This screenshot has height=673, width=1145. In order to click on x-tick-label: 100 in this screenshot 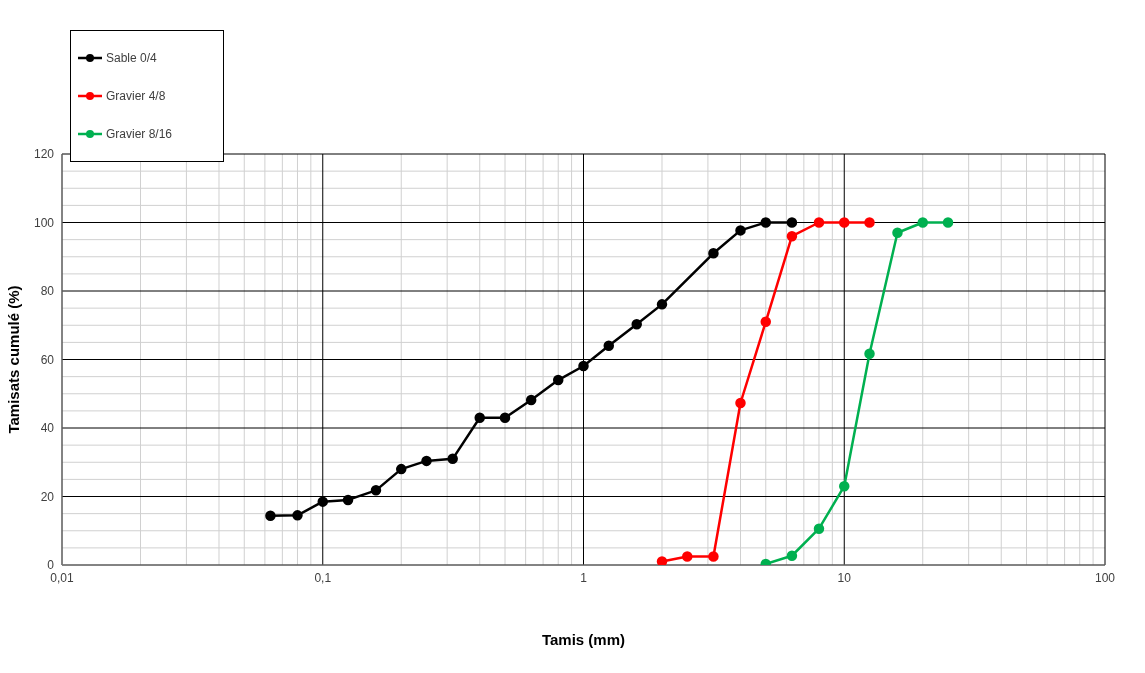, I will do `click(1105, 577)`.